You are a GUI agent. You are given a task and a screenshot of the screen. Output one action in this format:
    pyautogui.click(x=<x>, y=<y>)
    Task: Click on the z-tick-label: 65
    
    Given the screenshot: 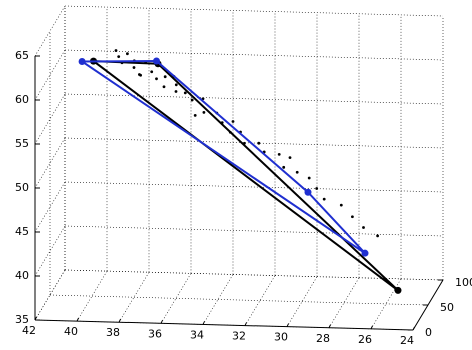 What is the action you would take?
    pyautogui.click(x=22, y=55)
    